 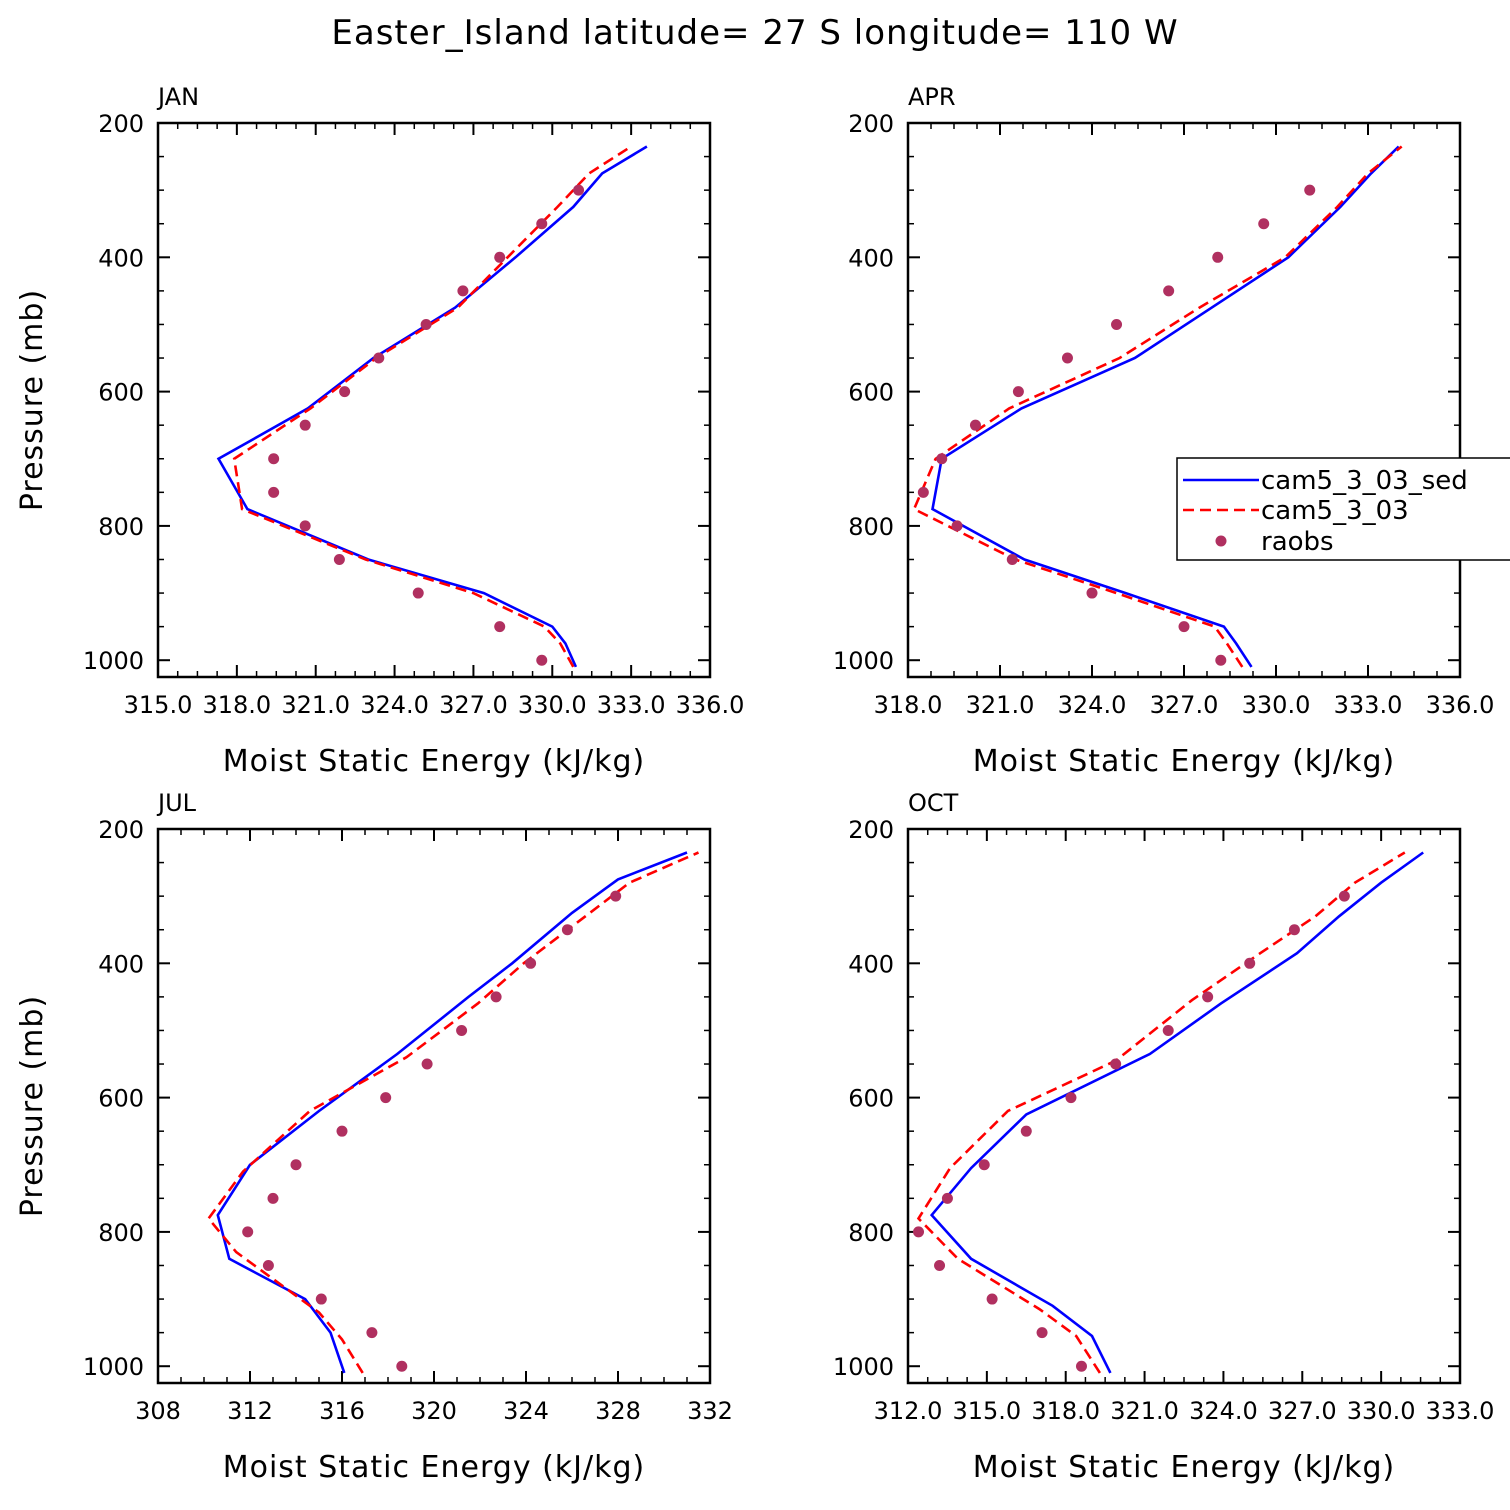 I want to click on panel-label: OCT, so click(x=933, y=803).